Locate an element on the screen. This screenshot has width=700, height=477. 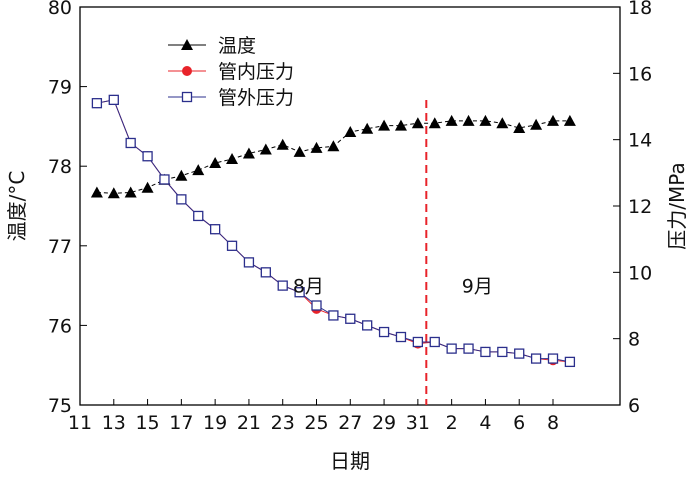
x-tick-label: 19 is located at coordinates (215, 423).